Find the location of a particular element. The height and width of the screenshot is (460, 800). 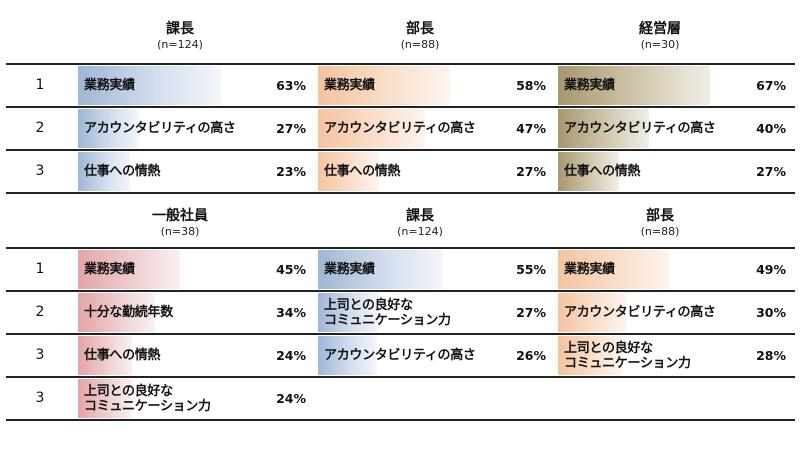

ranking-cell: 上司との良好な コミュニケーション力 28% is located at coordinates (672, 356).